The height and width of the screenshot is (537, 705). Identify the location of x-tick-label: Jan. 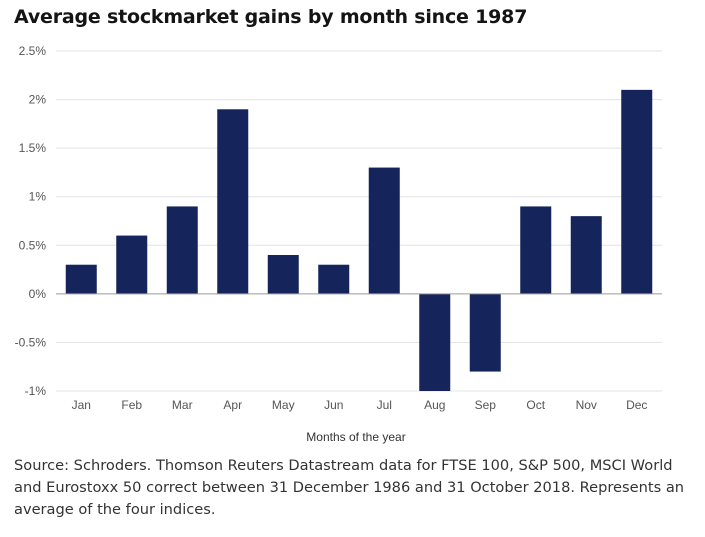
(81, 405).